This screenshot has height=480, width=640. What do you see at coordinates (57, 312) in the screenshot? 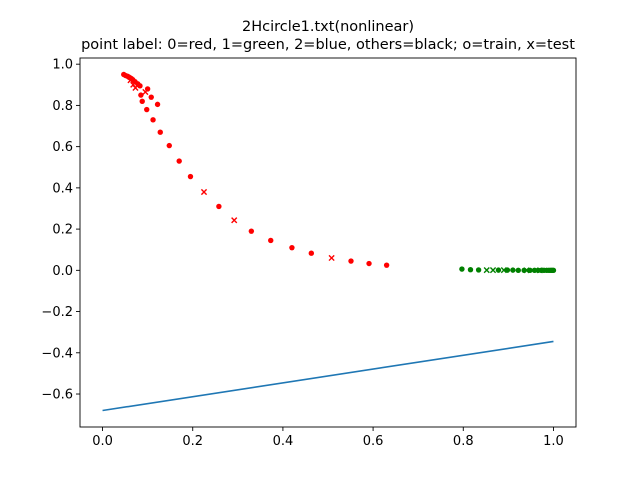
I see `y-tick-label: −0.2` at bounding box center [57, 312].